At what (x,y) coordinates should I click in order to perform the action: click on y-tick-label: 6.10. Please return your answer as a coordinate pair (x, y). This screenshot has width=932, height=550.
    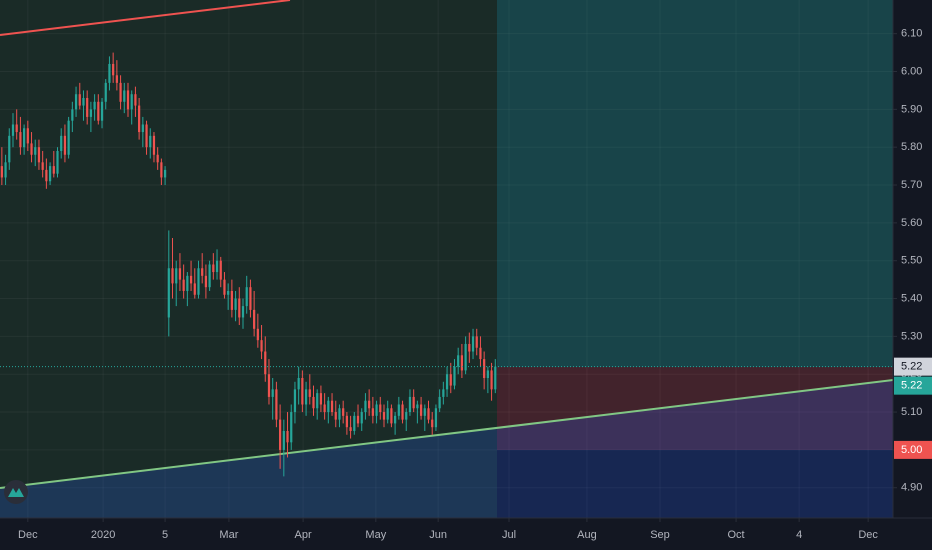
    Looking at the image, I should click on (911, 34).